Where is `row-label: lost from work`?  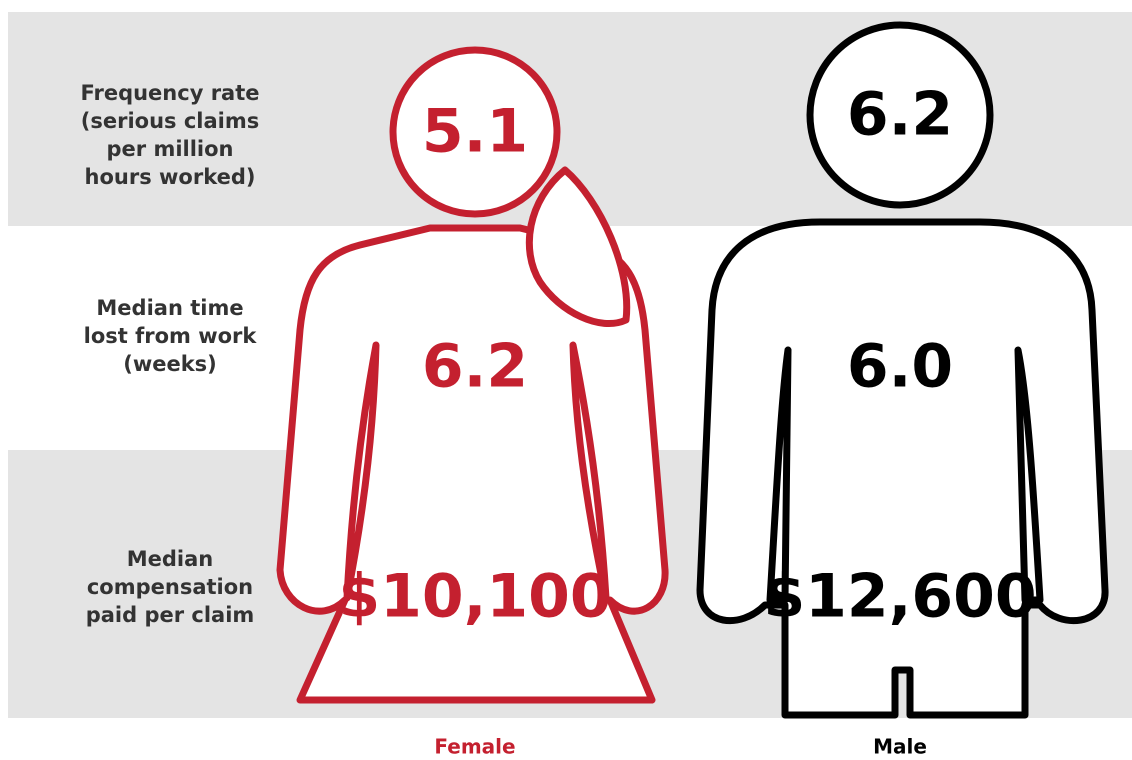 row-label: lost from work is located at coordinates (171, 336).